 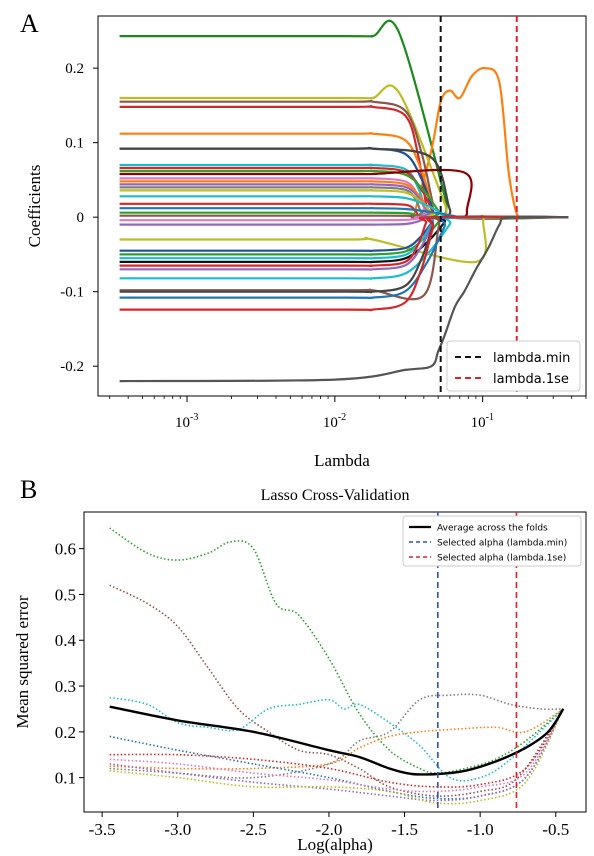 I want to click on y-tick-label: 0, so click(x=81, y=218).